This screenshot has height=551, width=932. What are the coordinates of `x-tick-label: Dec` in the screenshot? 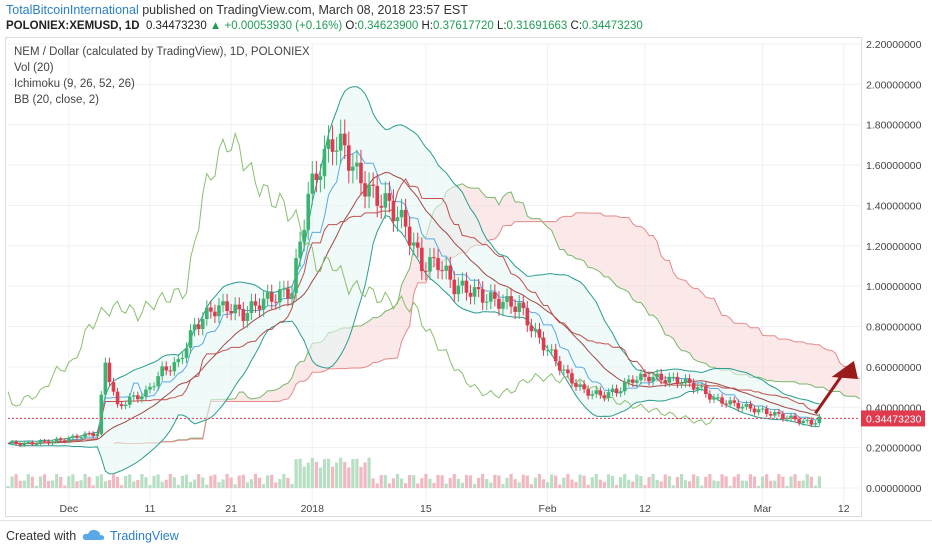 It's located at (69, 509).